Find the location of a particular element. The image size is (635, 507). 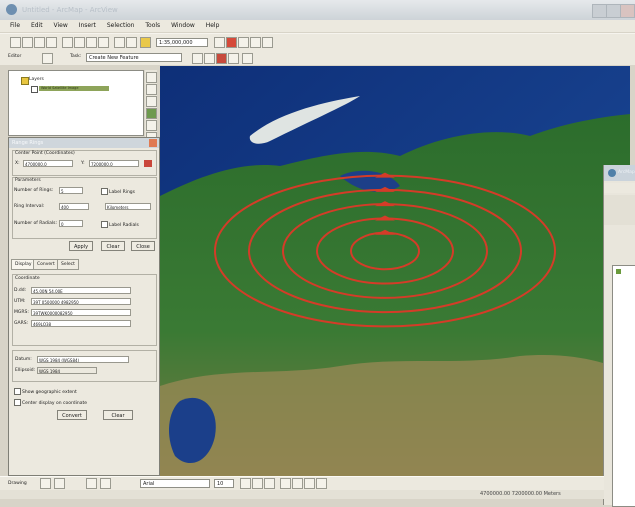

apply-button: Apply is located at coordinates (81, 246).